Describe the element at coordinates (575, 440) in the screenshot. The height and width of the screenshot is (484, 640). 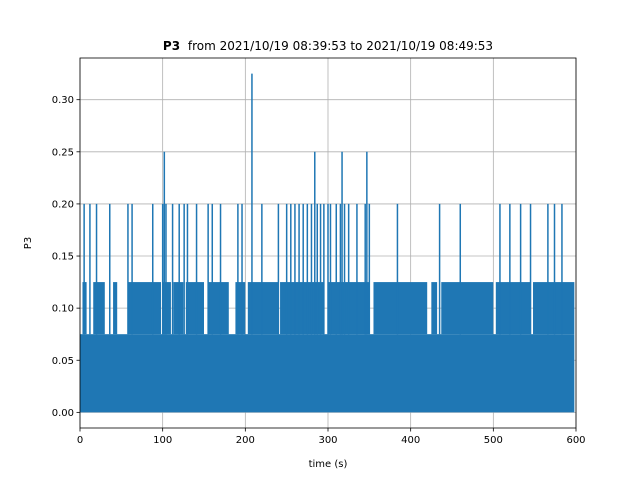
I see `x-tick-label: 600` at that location.